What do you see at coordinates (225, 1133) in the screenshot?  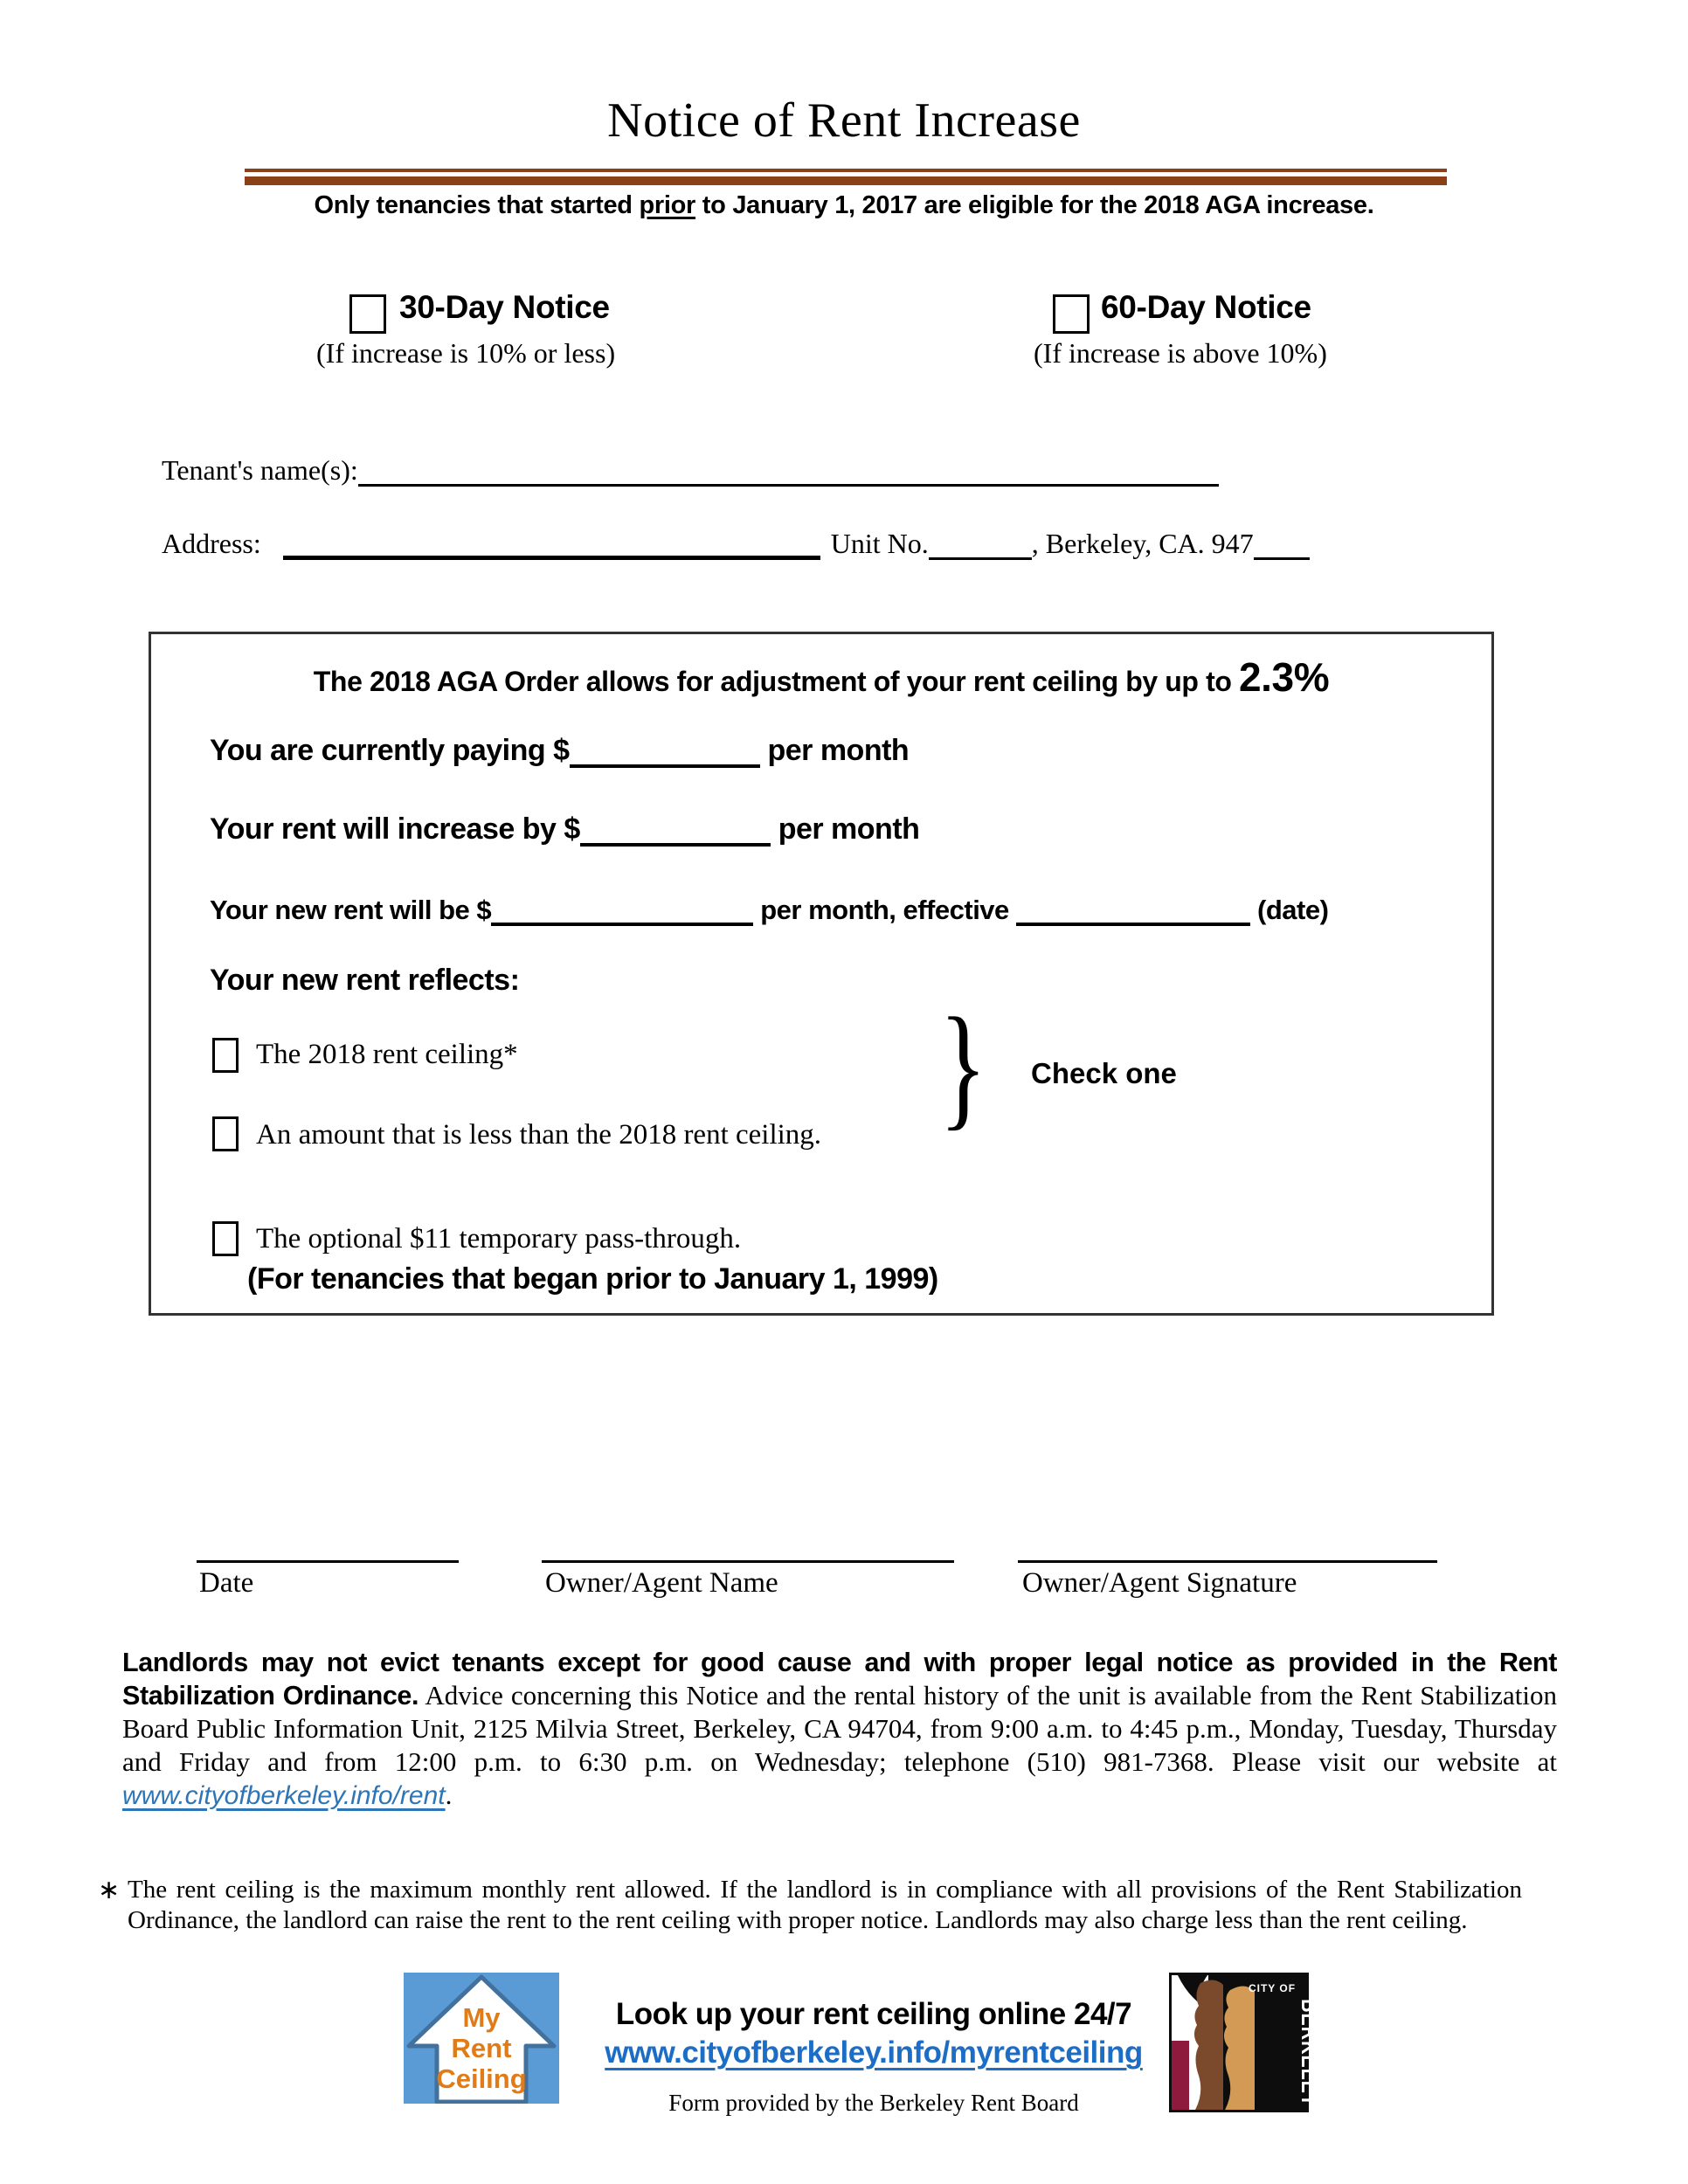 I see `less-than-ceiling-checkbox` at bounding box center [225, 1133].